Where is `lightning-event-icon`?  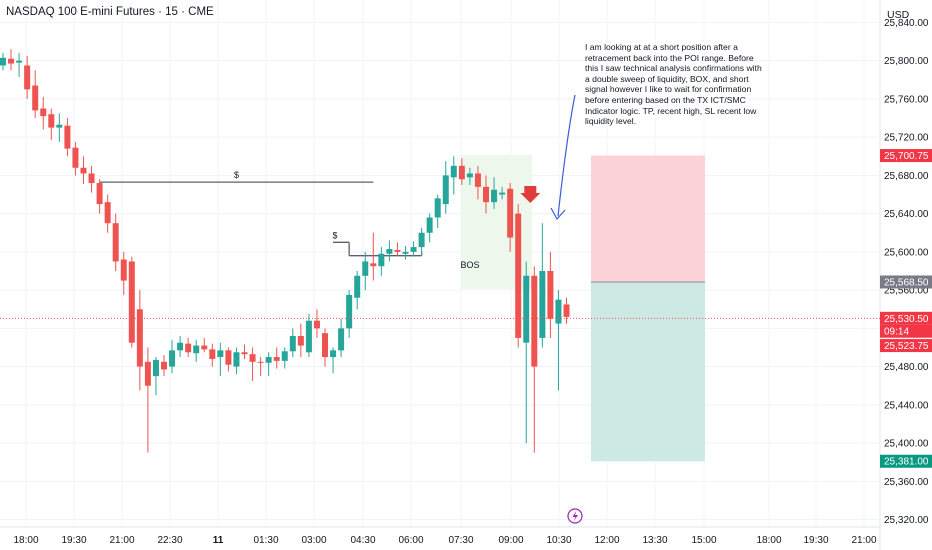 lightning-event-icon is located at coordinates (575, 516).